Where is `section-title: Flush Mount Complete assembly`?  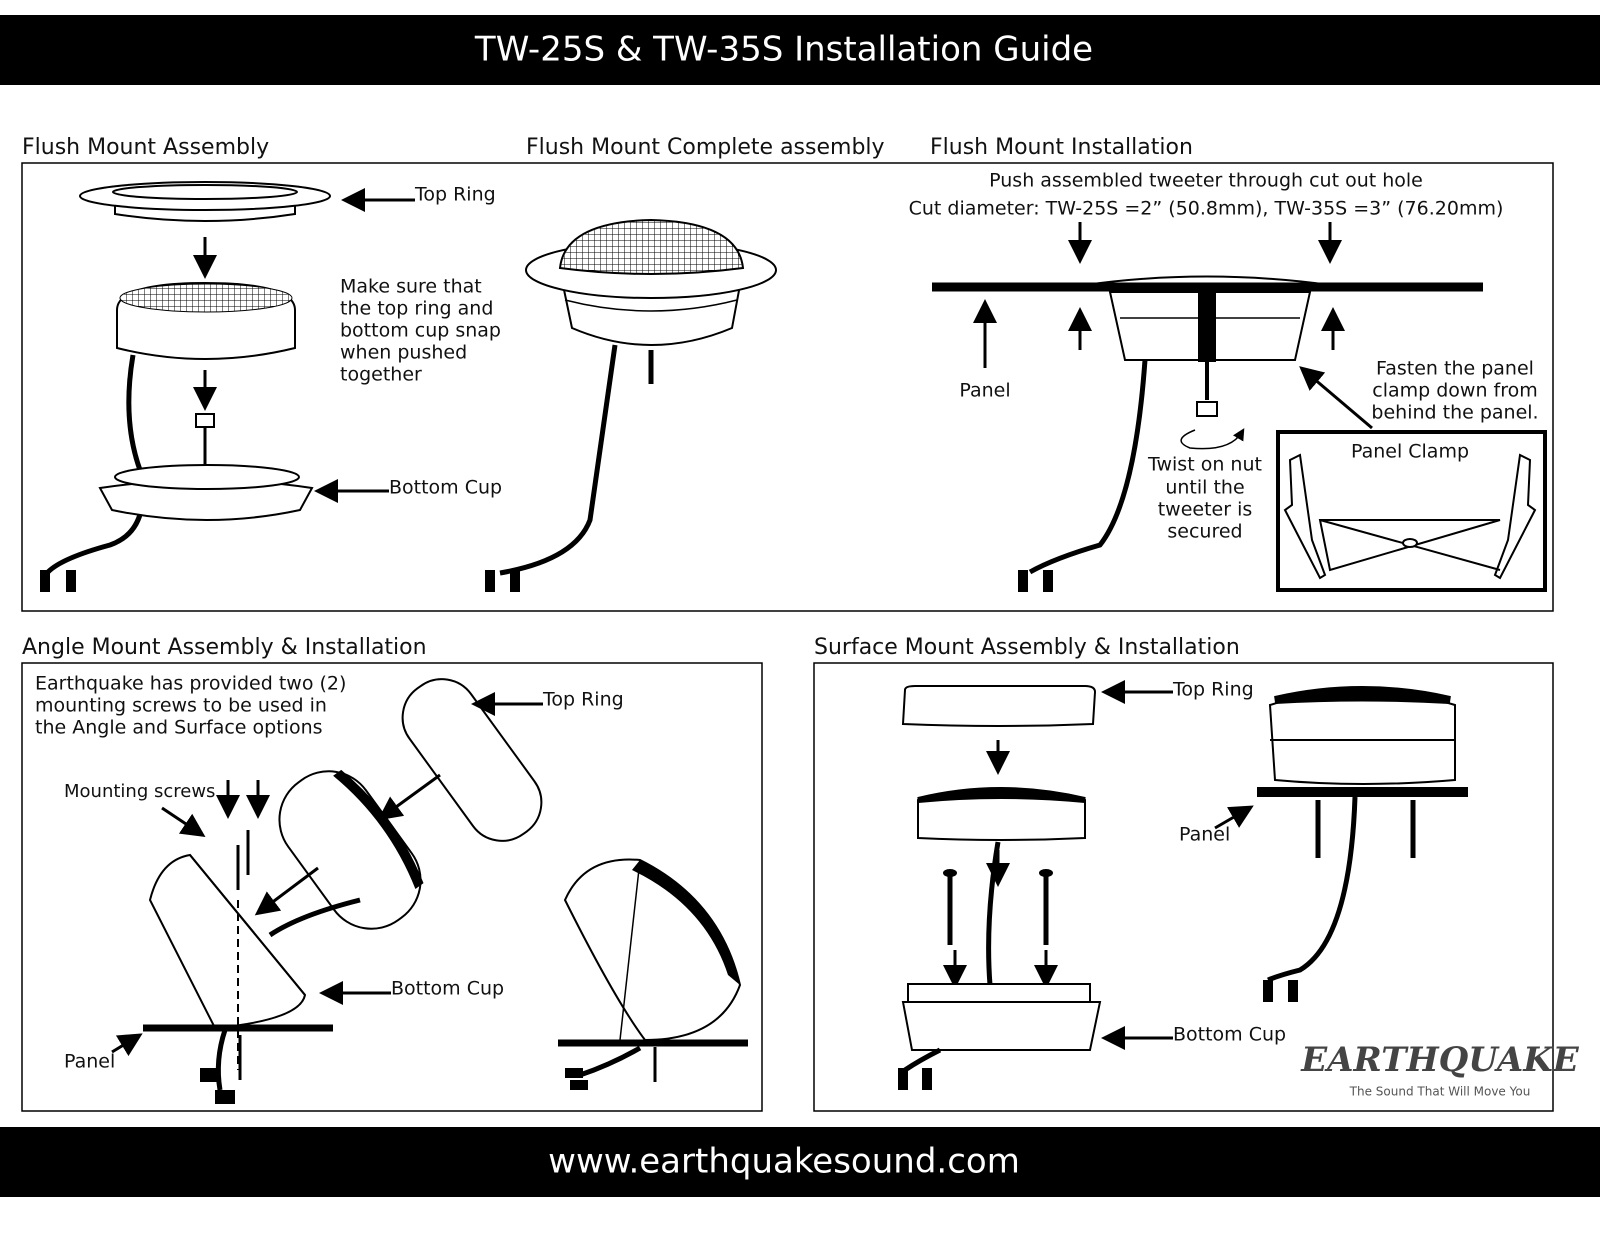
section-title: Flush Mount Complete assembly is located at coordinates (705, 147).